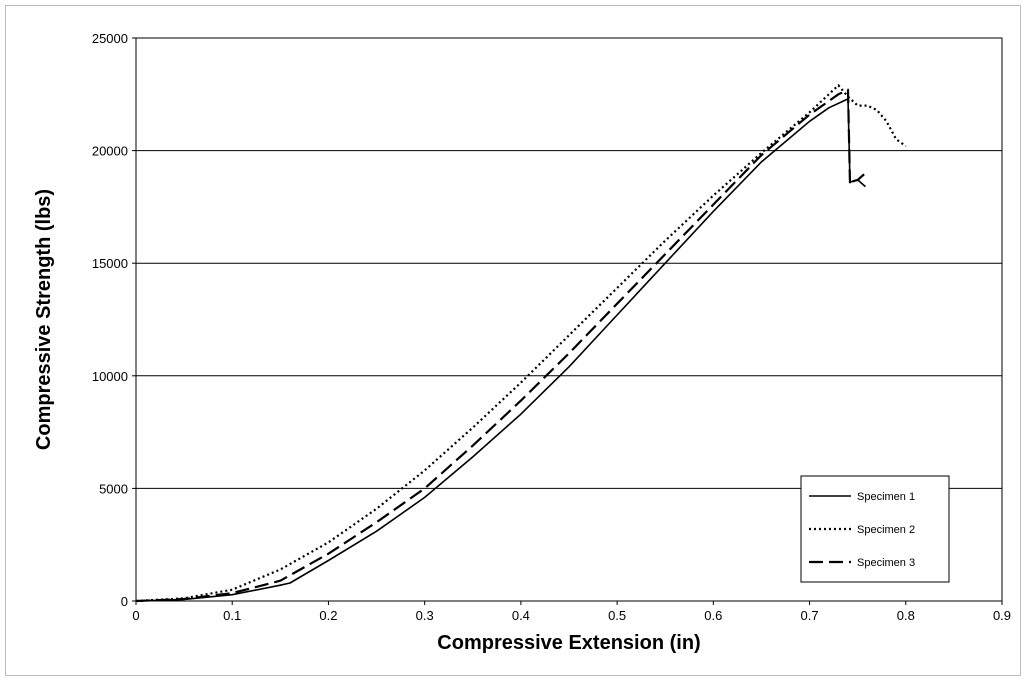  Describe the element at coordinates (328, 615) in the screenshot. I see `x-tick-label: 0.2` at that location.